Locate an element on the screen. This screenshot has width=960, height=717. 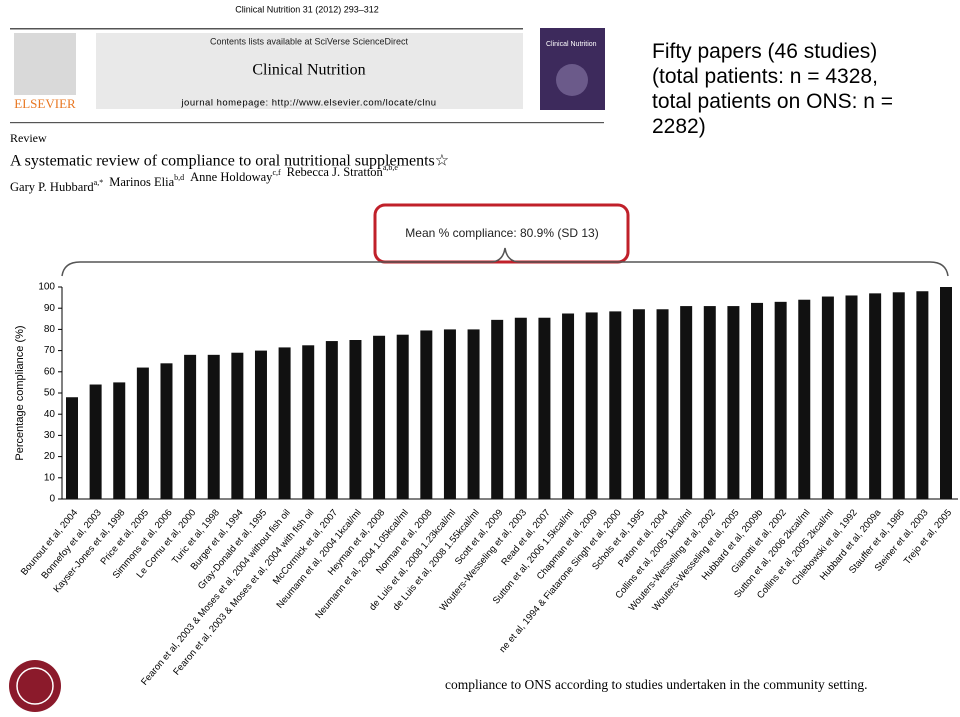
publisher-logo is located at coordinates (45, 64).